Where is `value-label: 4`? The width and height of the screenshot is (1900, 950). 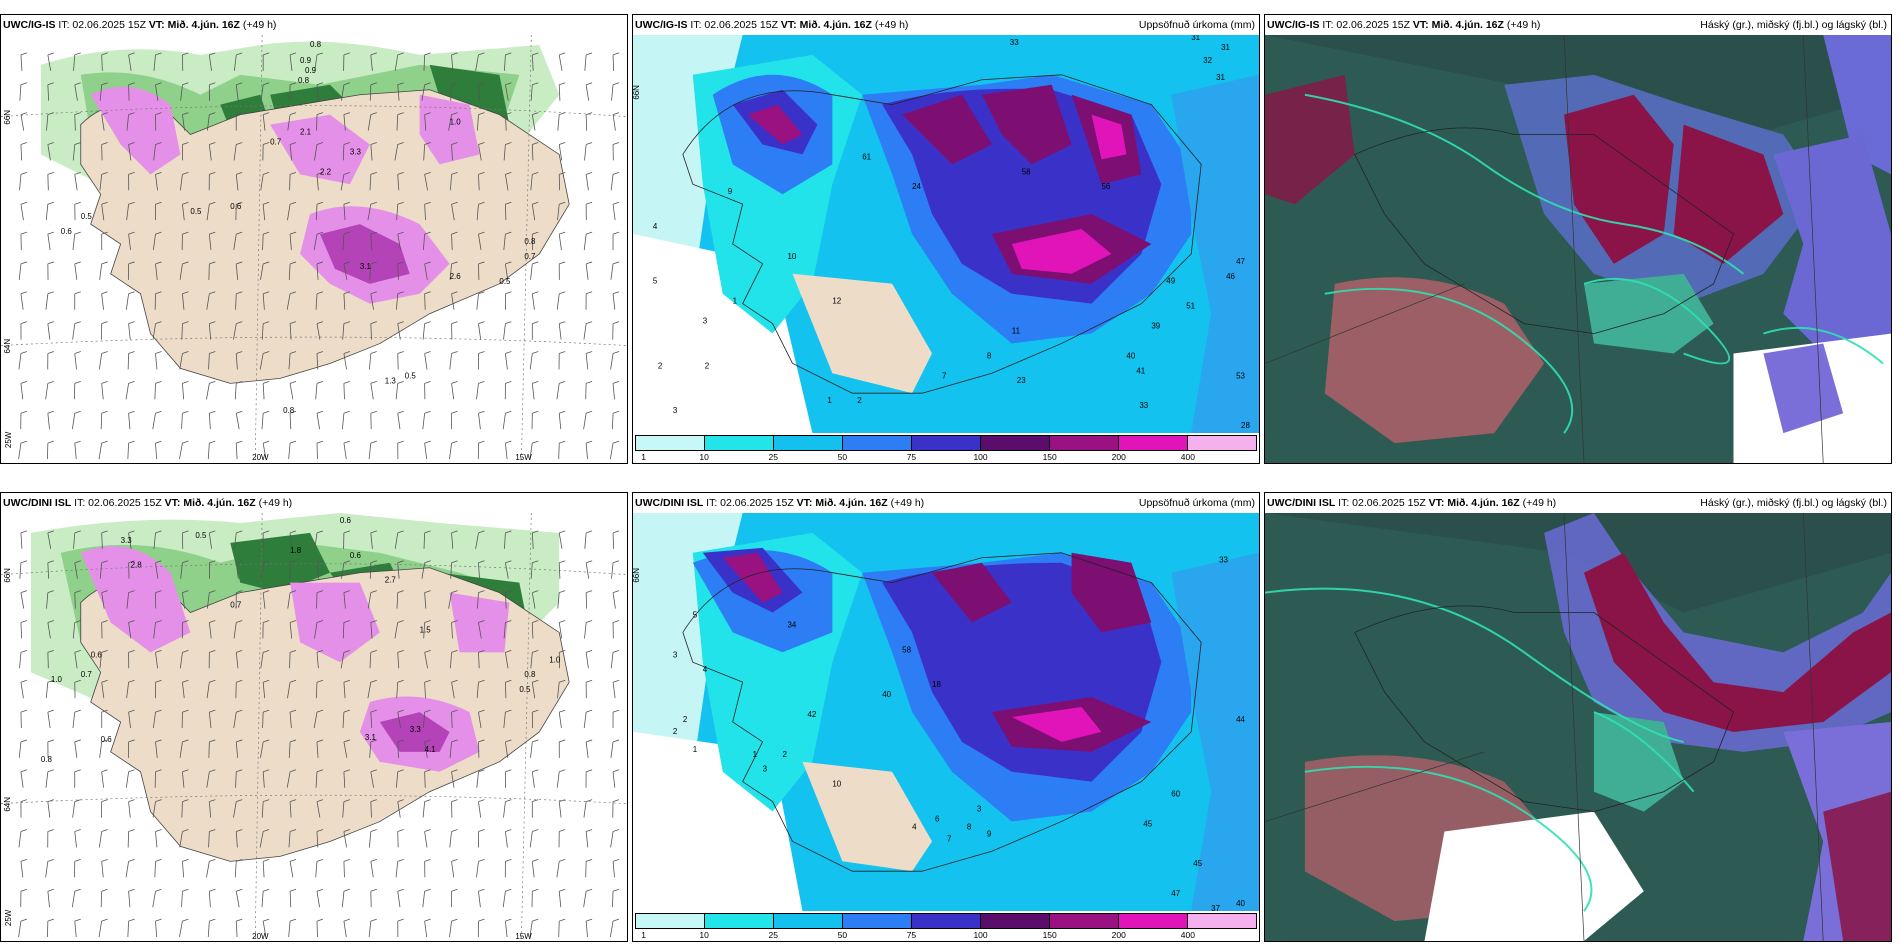 value-label: 4 is located at coordinates (705, 669).